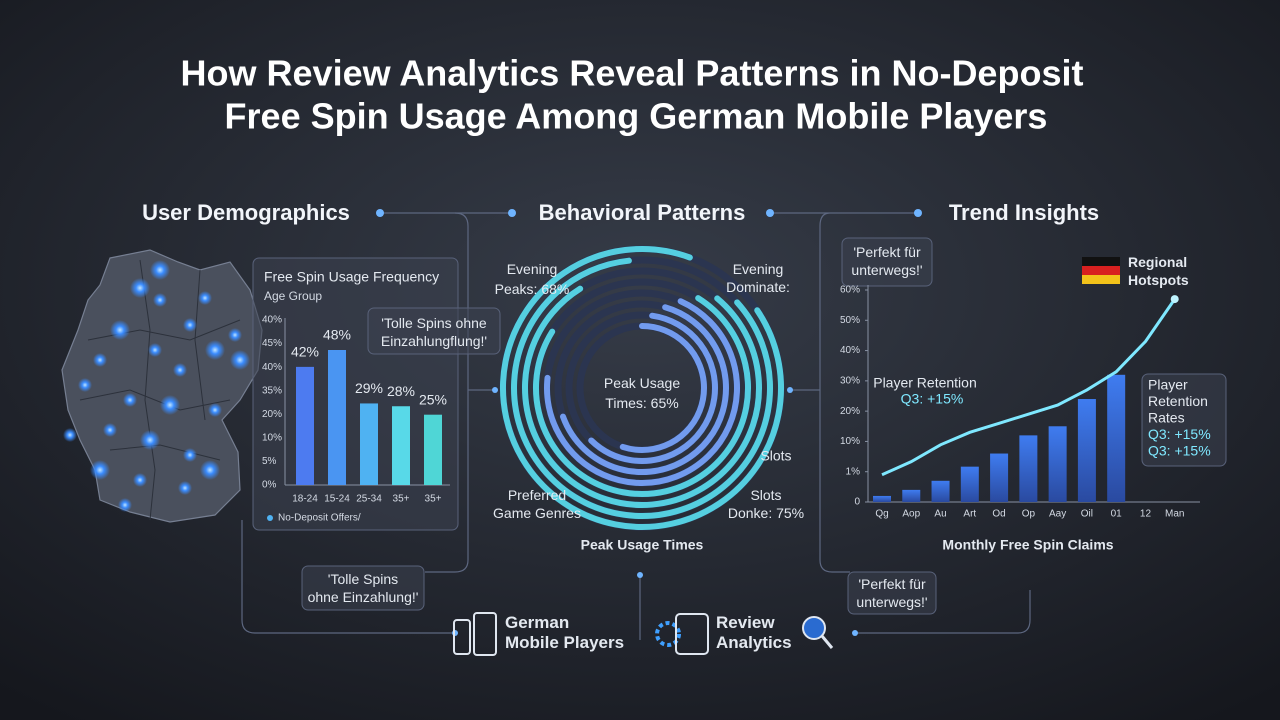 This screenshot has height=720, width=1280. What do you see at coordinates (1158, 271) in the screenshot?
I see `text-block: Regional Hotspots` at bounding box center [1158, 271].